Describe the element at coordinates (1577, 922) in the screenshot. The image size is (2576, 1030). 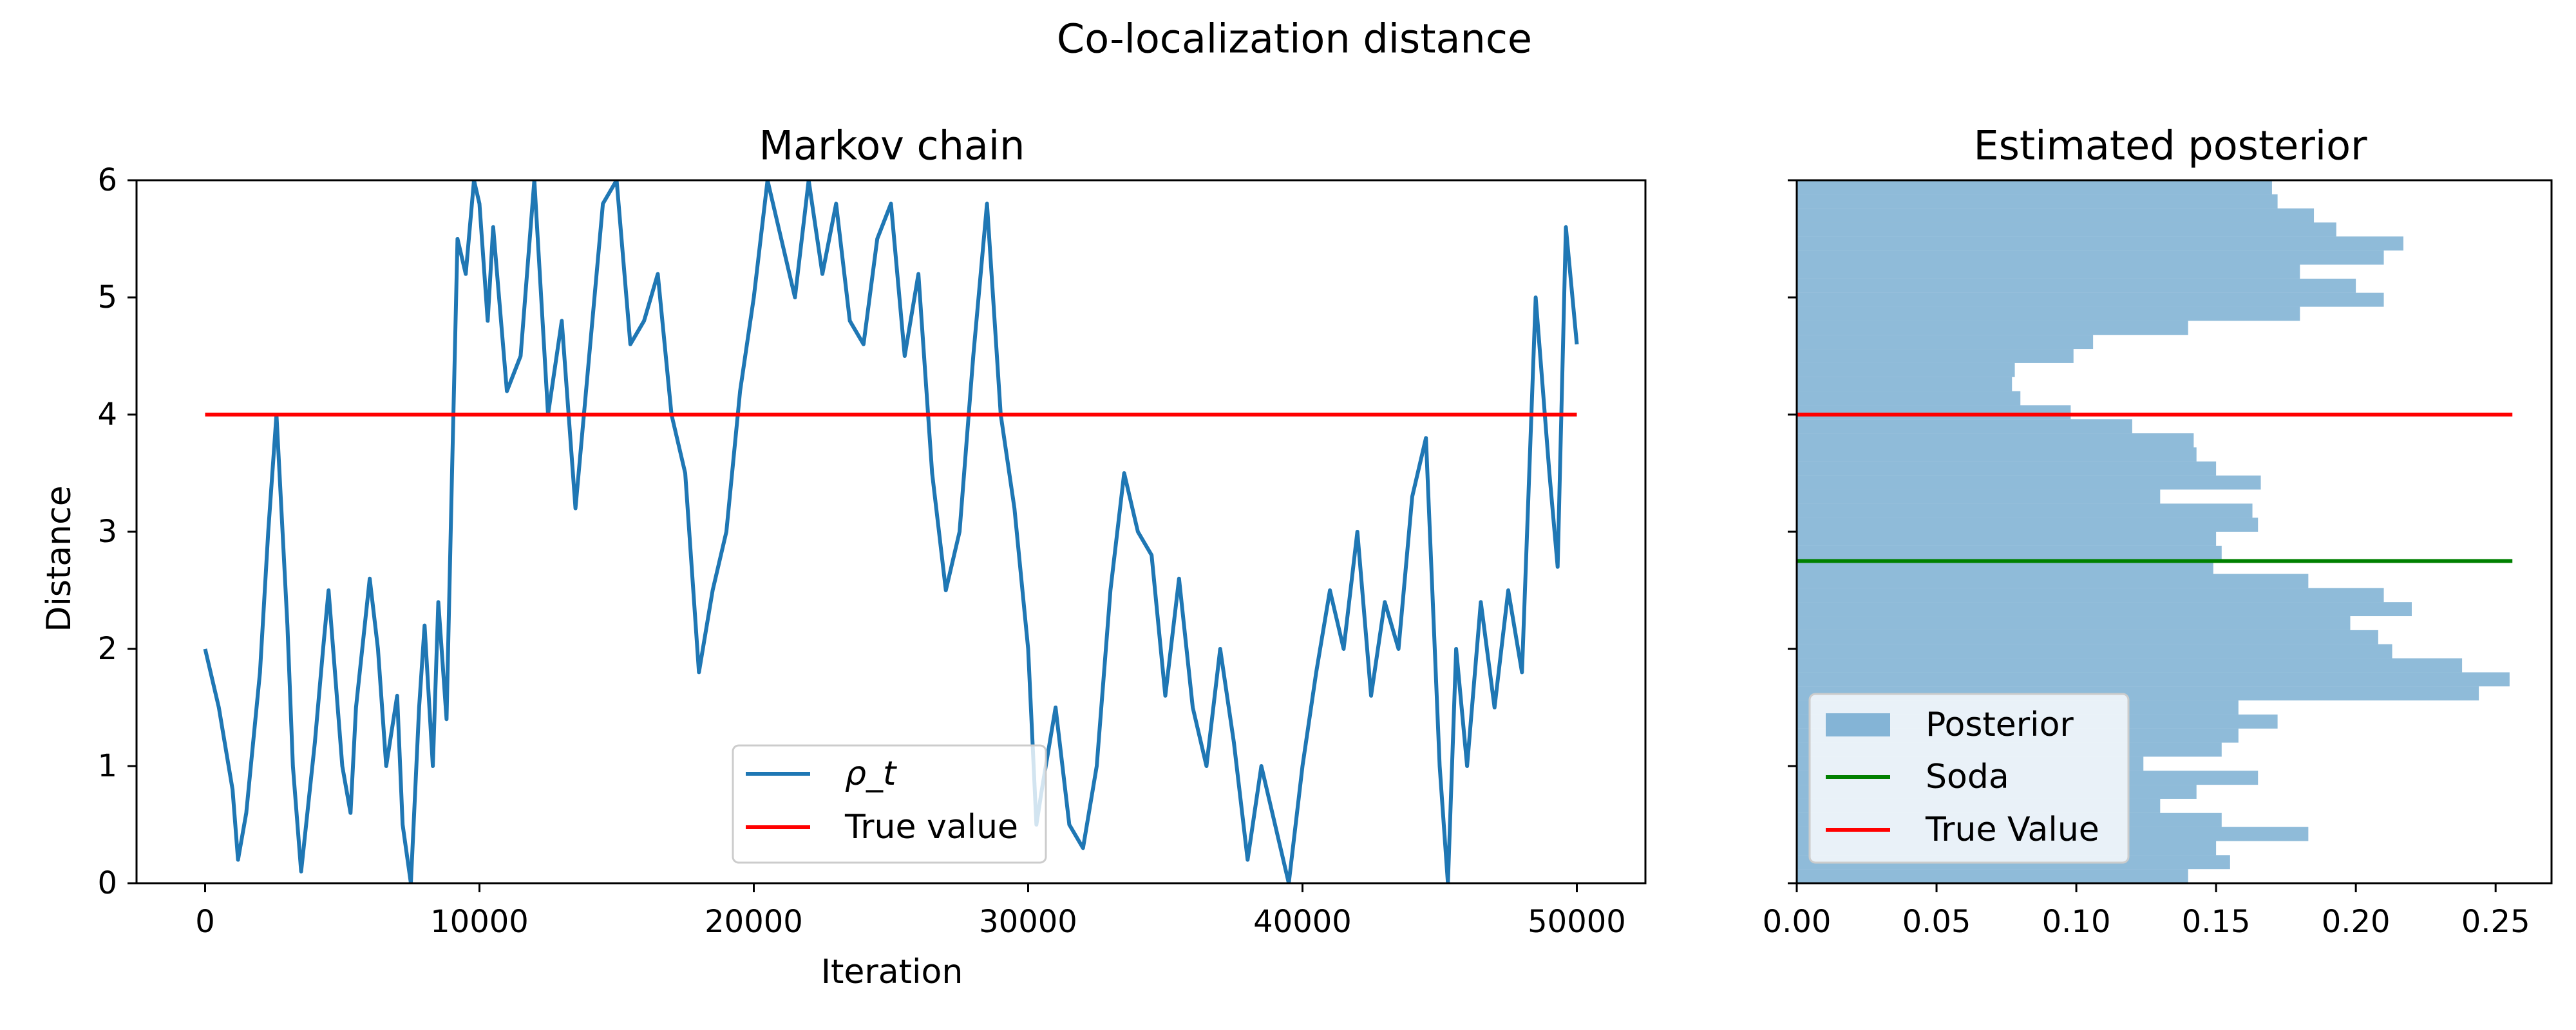
I see `x-tick-label: 50000` at that location.